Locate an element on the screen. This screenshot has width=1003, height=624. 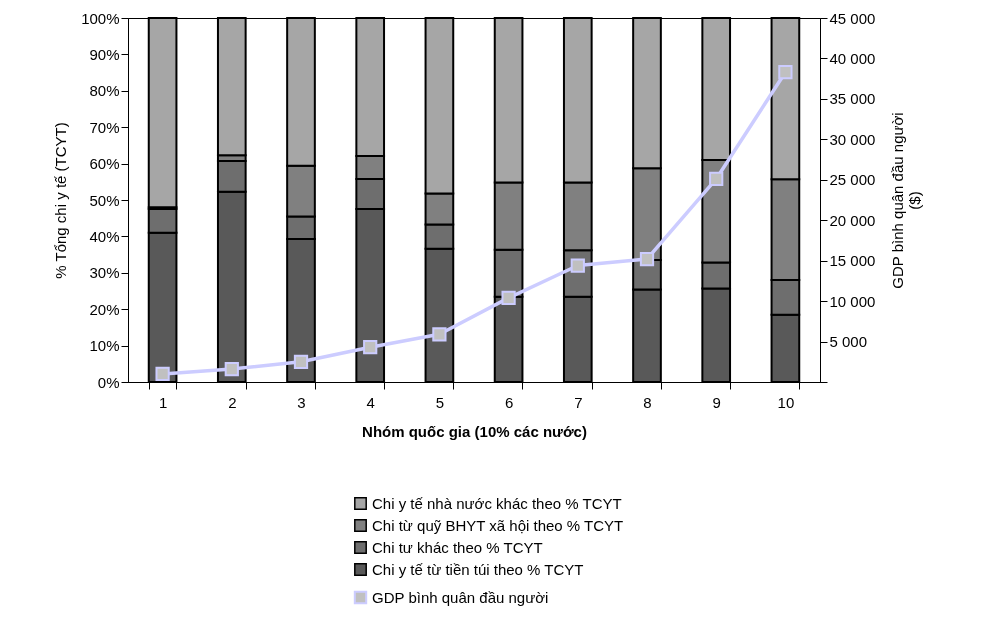
x-tick-label: 3 is located at coordinates (301, 402).